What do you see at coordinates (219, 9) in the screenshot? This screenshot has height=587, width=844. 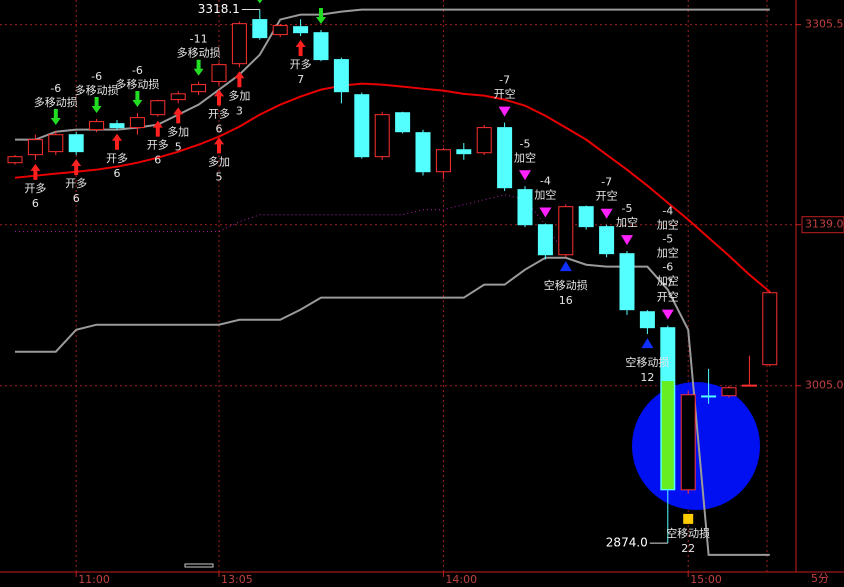 I see `price-label: 3318.1` at bounding box center [219, 9].